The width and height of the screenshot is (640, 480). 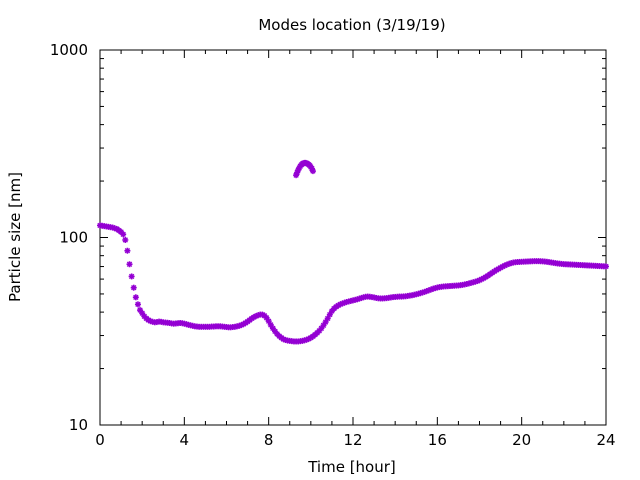 What do you see at coordinates (351, 25) in the screenshot?
I see `chart-title: Modes location (3/19/19)` at bounding box center [351, 25].